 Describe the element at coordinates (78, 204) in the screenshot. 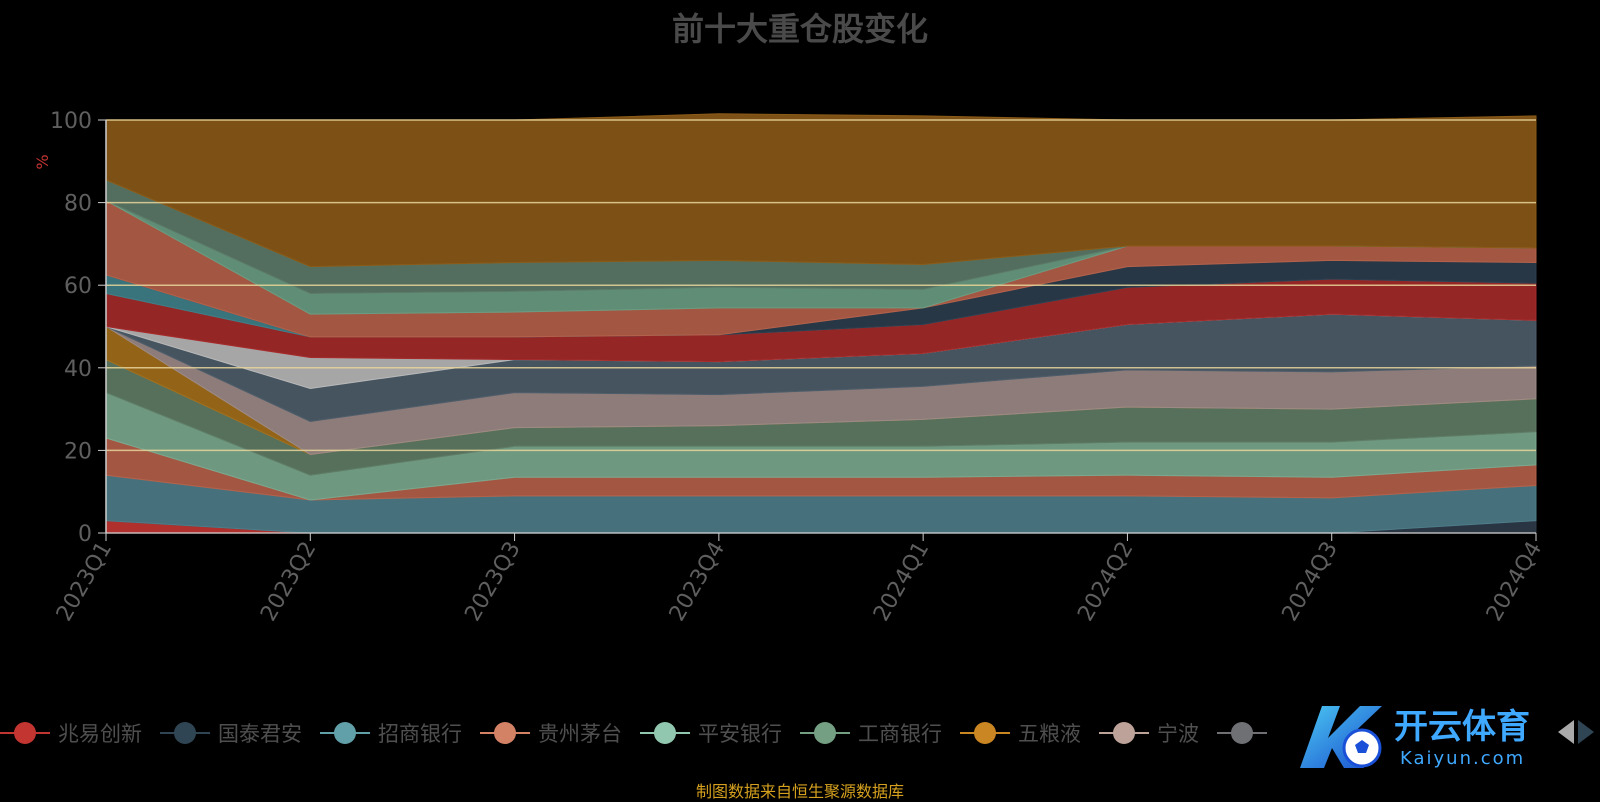

I see `y-tick-label-80: 80` at that location.